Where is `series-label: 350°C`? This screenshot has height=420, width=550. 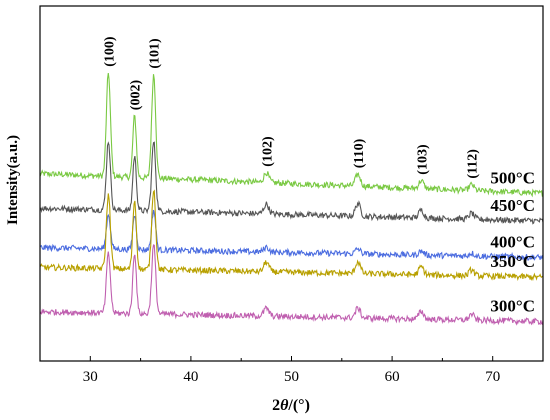
series-label: 350°C is located at coordinates (512, 261).